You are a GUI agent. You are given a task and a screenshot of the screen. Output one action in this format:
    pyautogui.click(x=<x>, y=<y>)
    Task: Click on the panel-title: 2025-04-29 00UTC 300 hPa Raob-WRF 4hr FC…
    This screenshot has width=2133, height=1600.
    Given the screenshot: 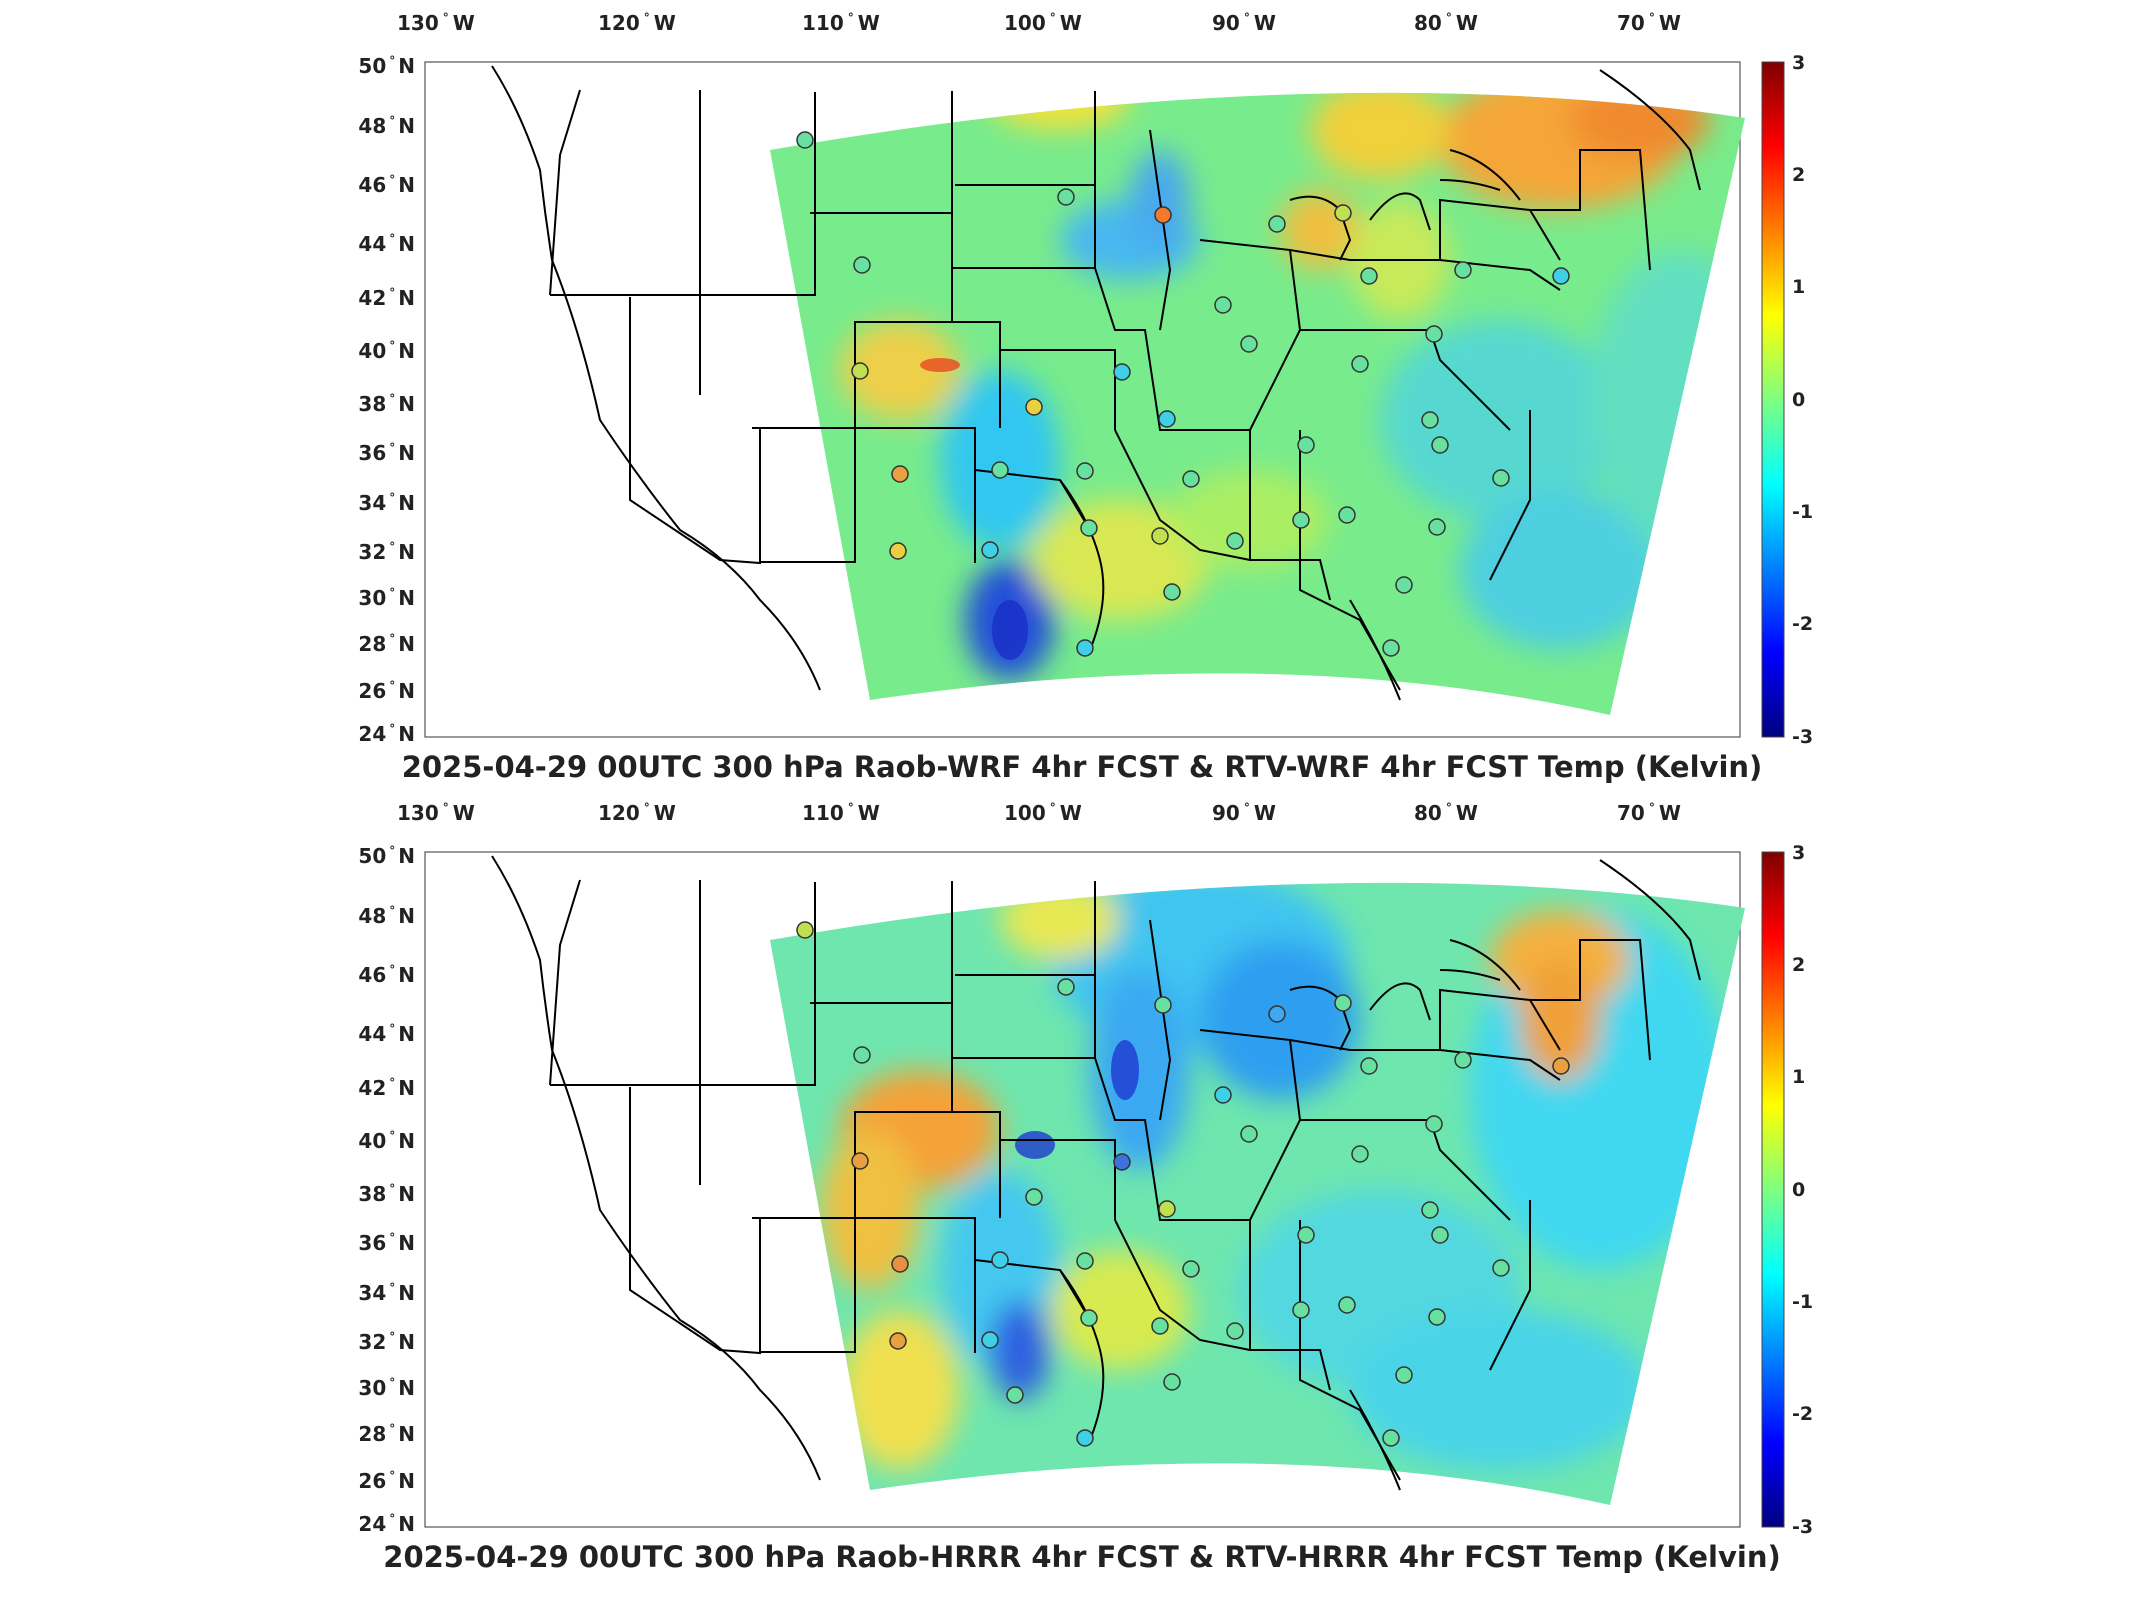 What is the action you would take?
    pyautogui.click(x=1082, y=767)
    